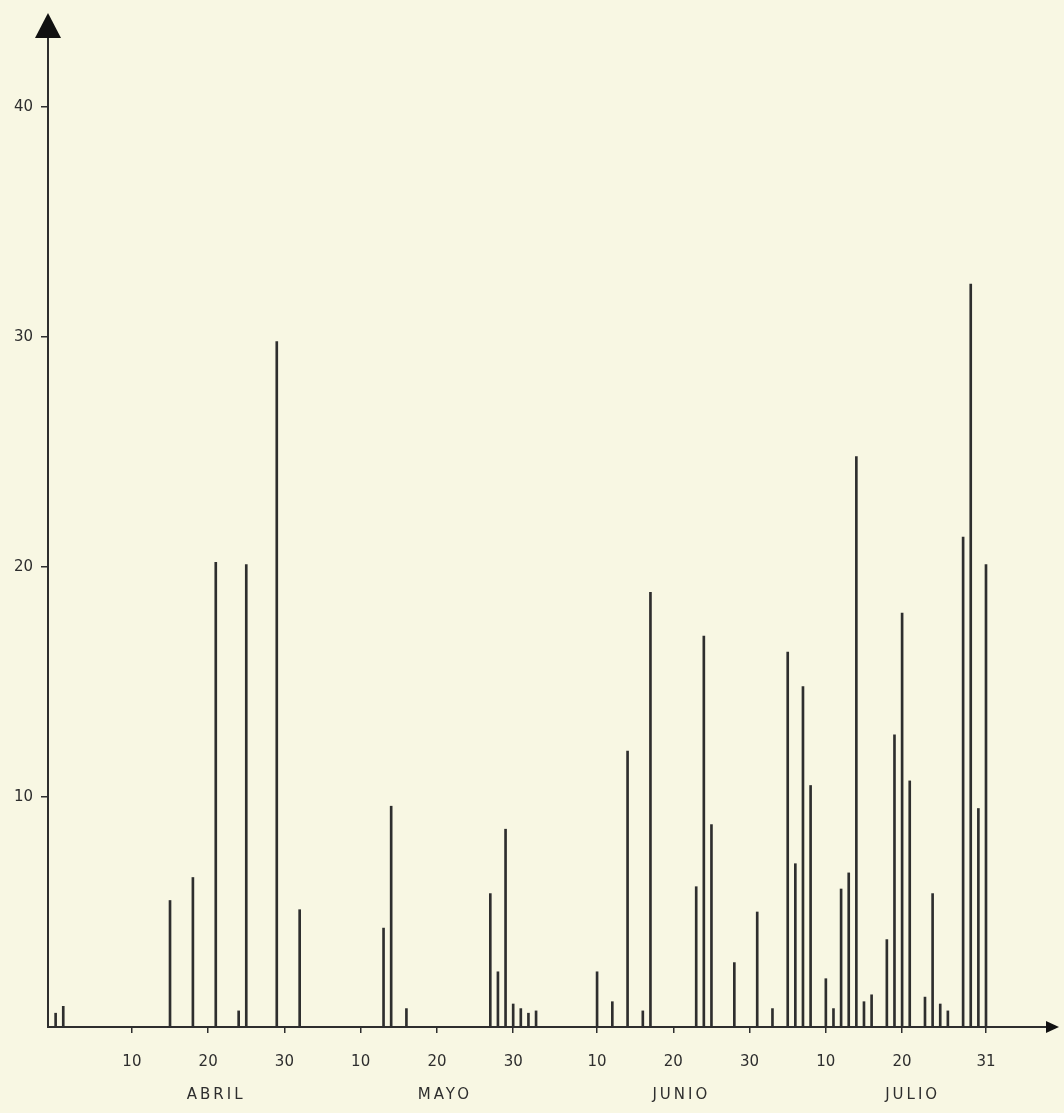 This screenshot has width=1064, height=1113. I want to click on x-tick-label: 31, so click(986, 1060).